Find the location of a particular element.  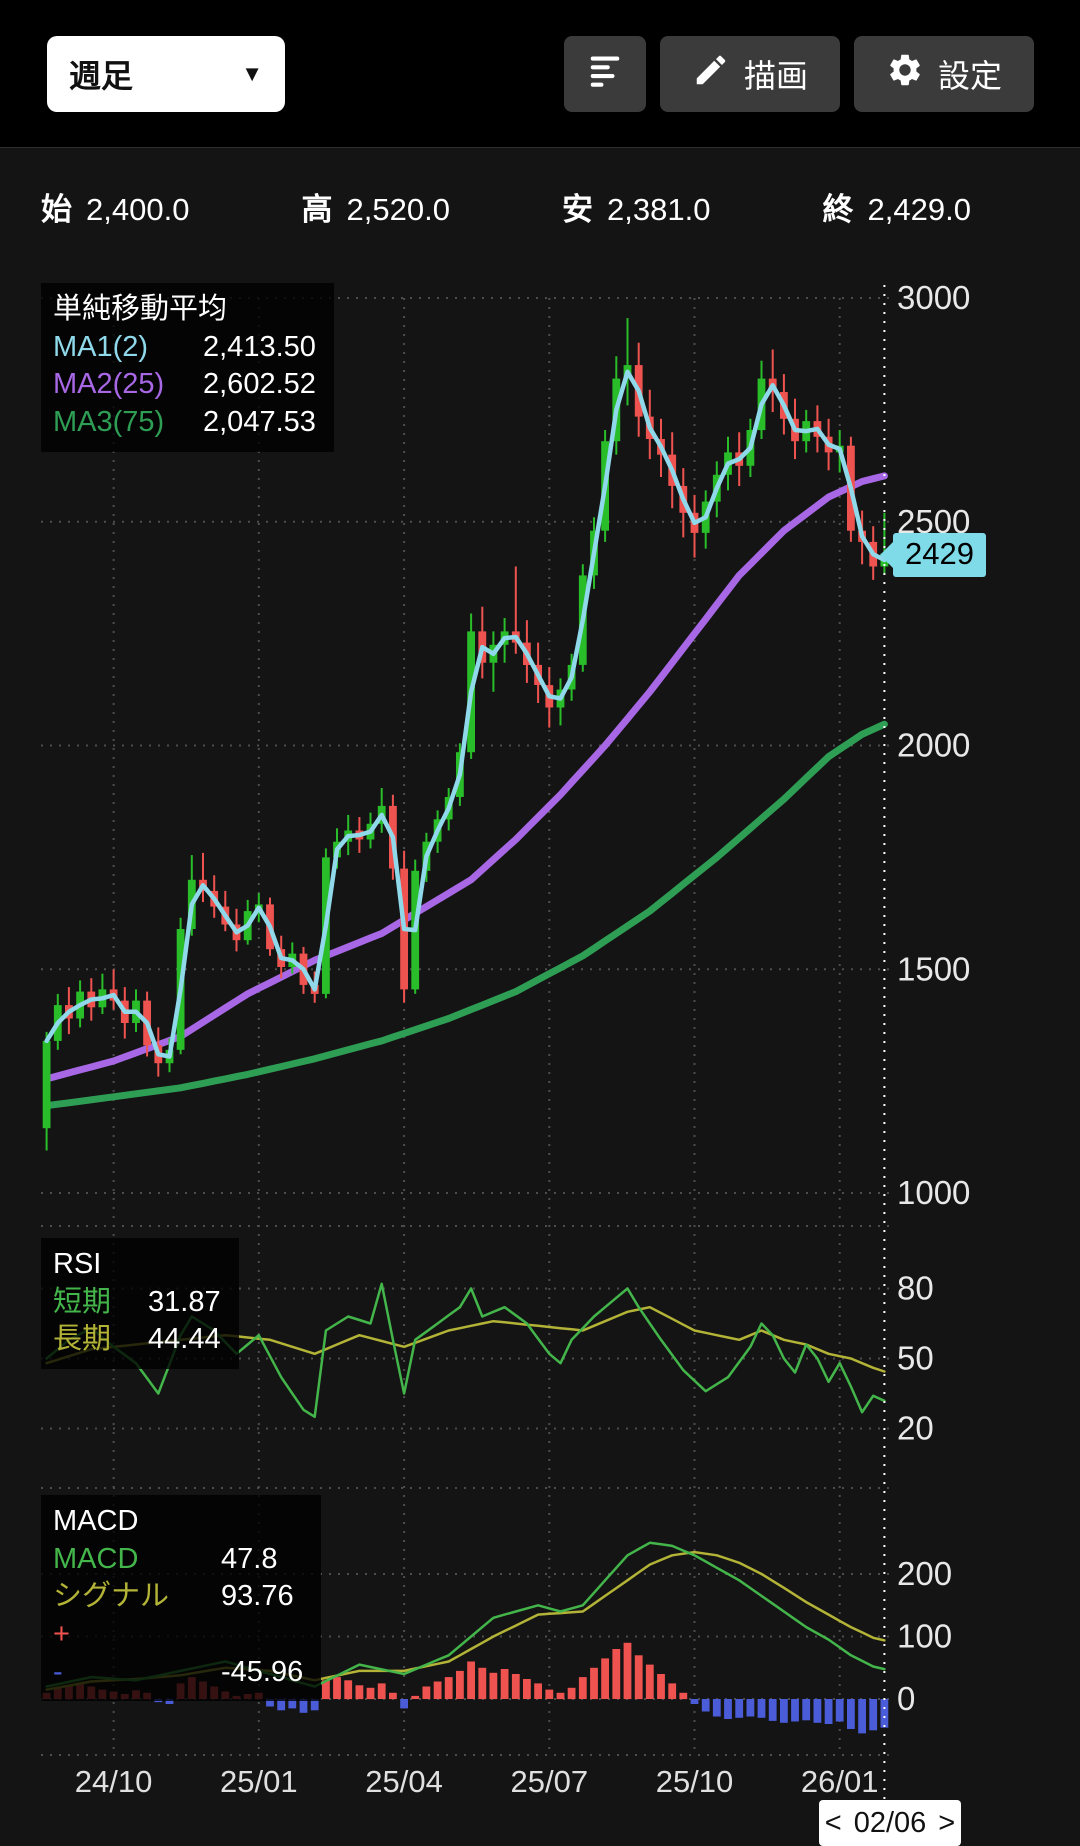

macd-neg-row: - -45.96 is located at coordinates (178, 1673).